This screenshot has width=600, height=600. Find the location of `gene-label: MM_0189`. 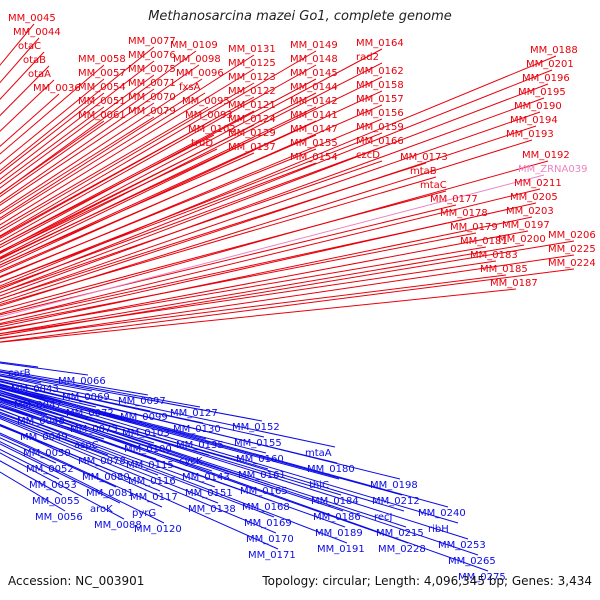

gene-label: MM_0189 is located at coordinates (339, 533).